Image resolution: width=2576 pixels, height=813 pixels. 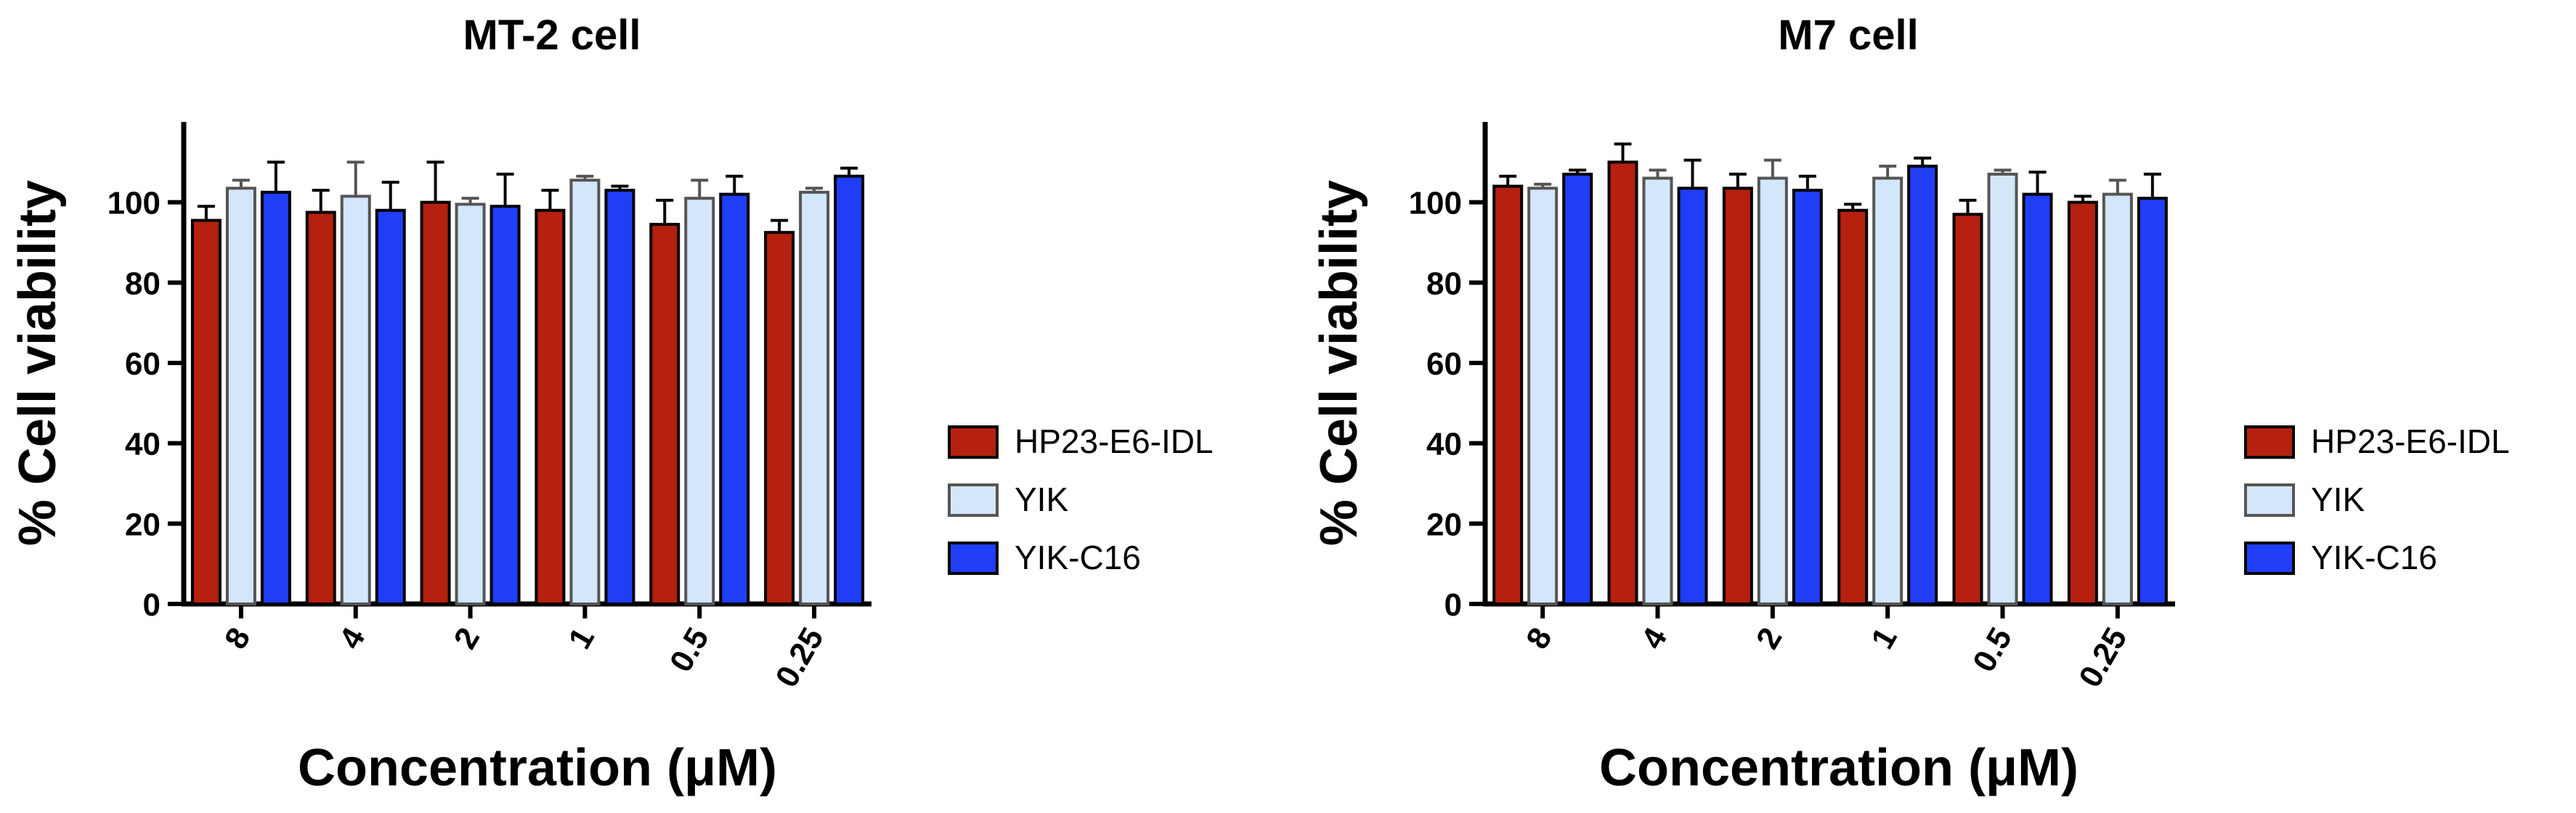 What do you see at coordinates (1848, 35) in the screenshot?
I see `chart-title: M7 cell` at bounding box center [1848, 35].